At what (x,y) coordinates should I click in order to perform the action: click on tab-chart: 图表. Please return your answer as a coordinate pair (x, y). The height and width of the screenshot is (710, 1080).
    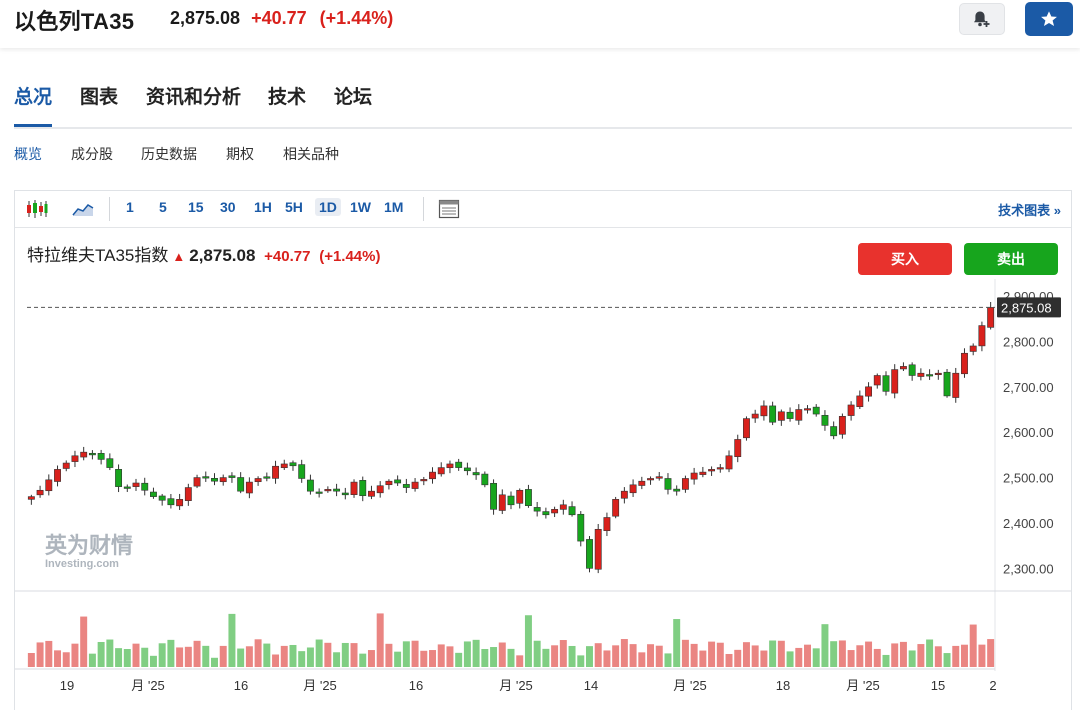
    Looking at the image, I should click on (99, 97).